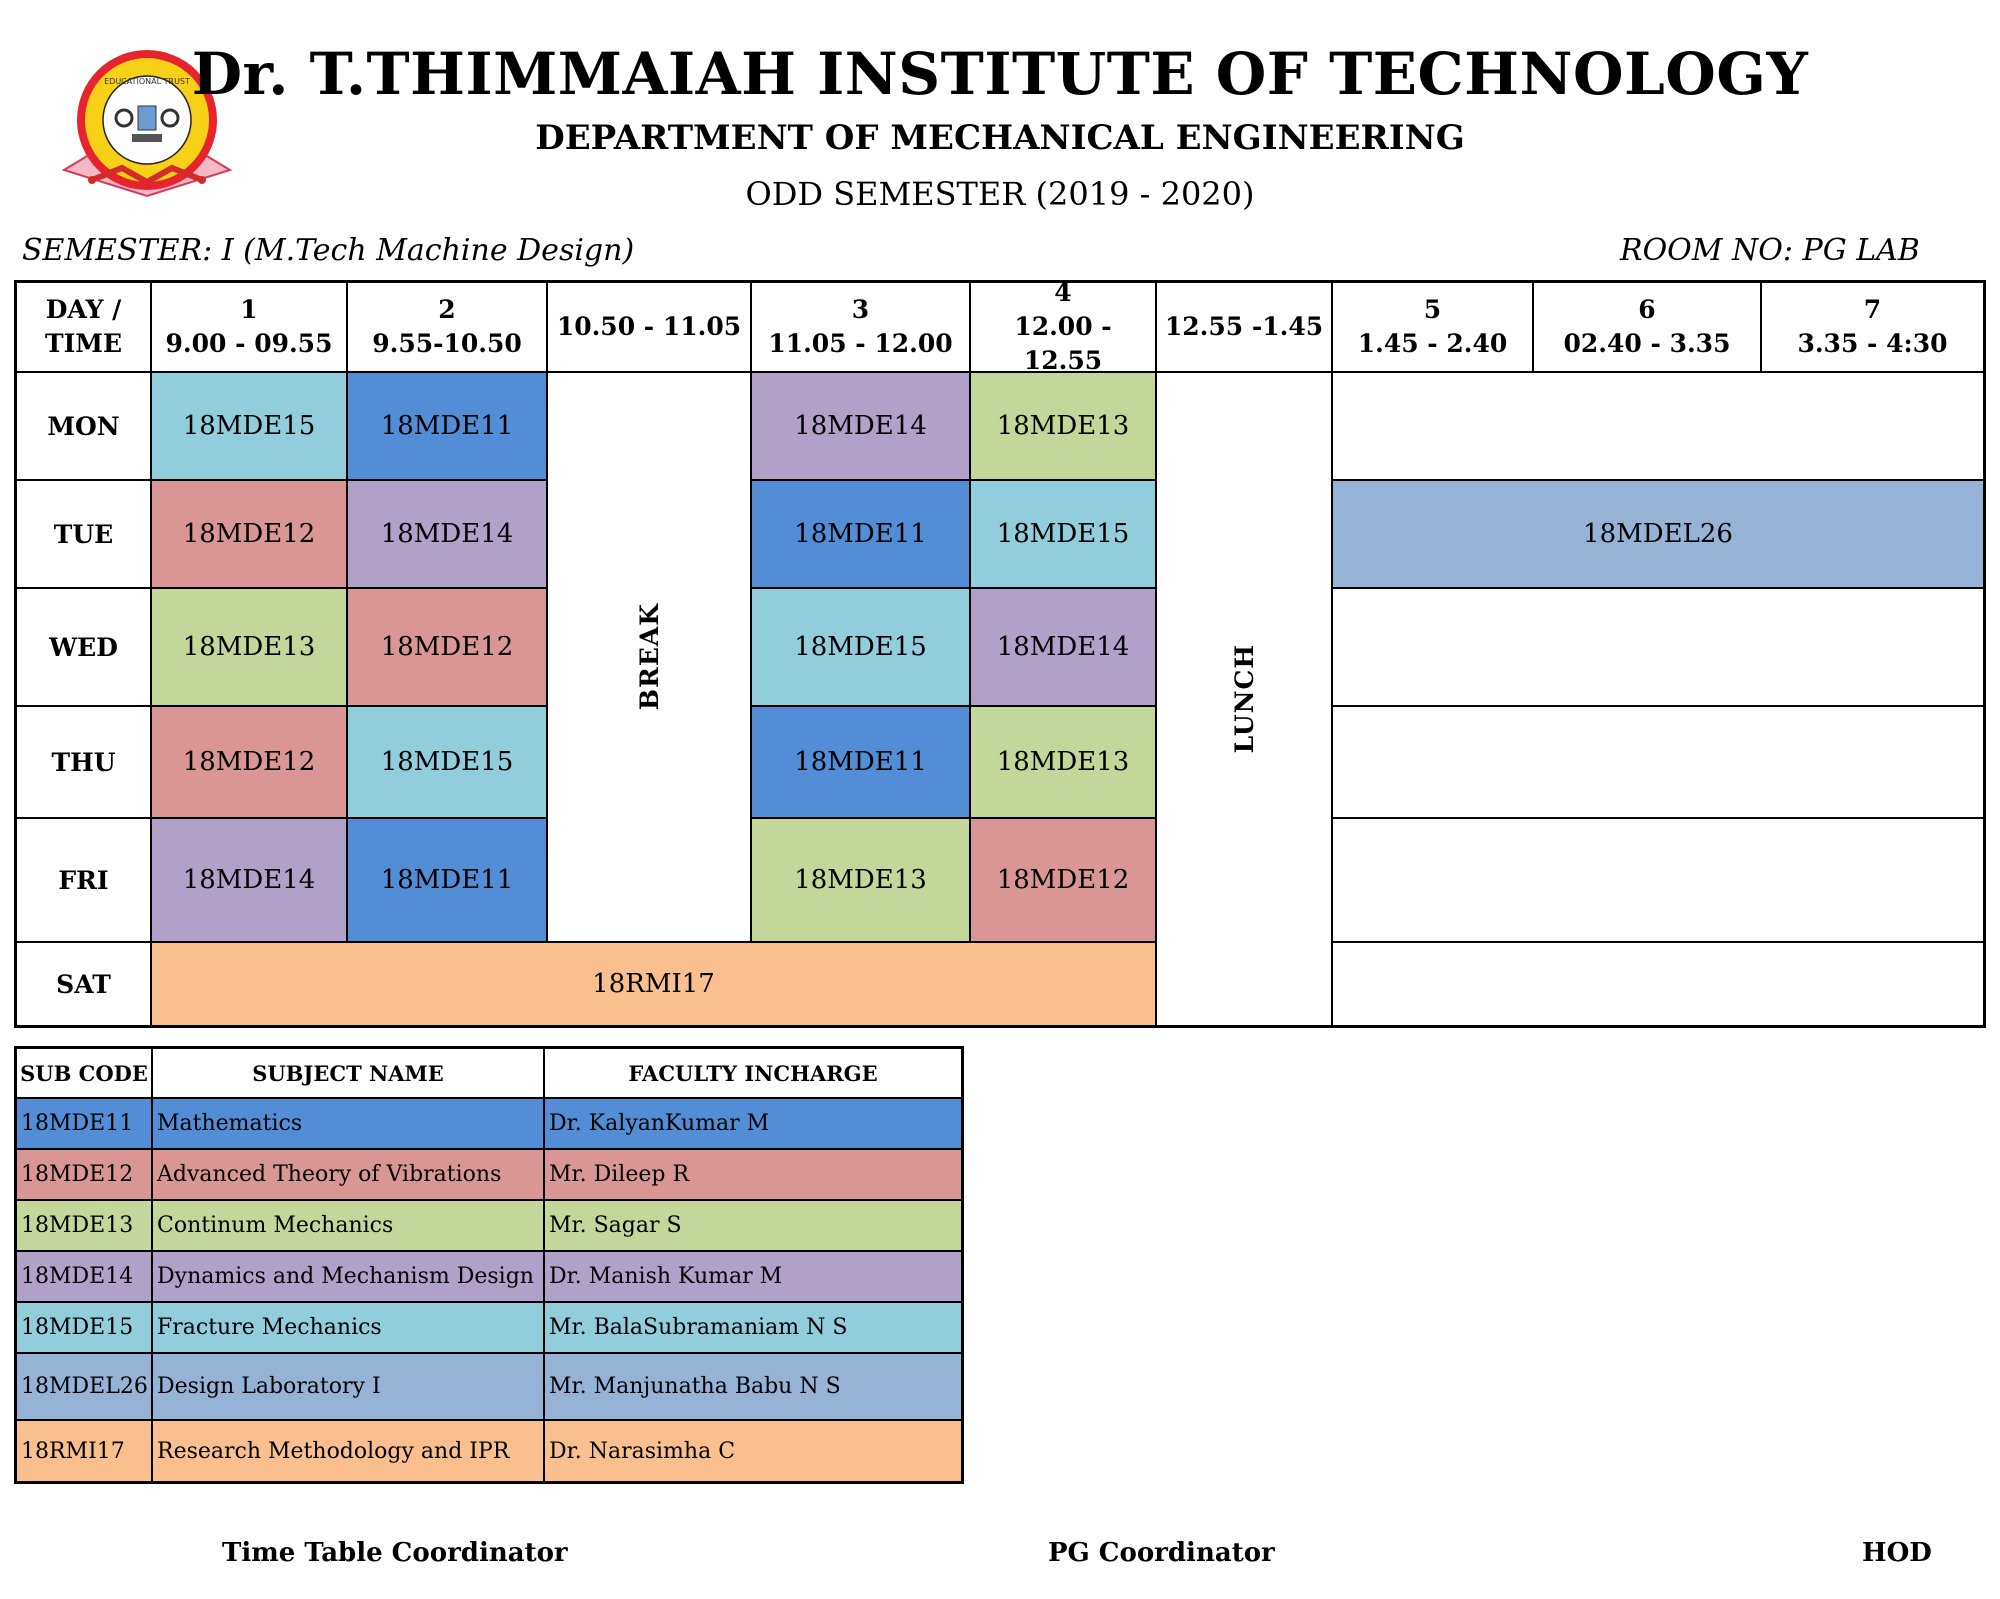 Image resolution: width=2000 pixels, height=1599 pixels. What do you see at coordinates (395, 1553) in the screenshot?
I see `signature-timetable-coordinator: Time Table Coordinator` at bounding box center [395, 1553].